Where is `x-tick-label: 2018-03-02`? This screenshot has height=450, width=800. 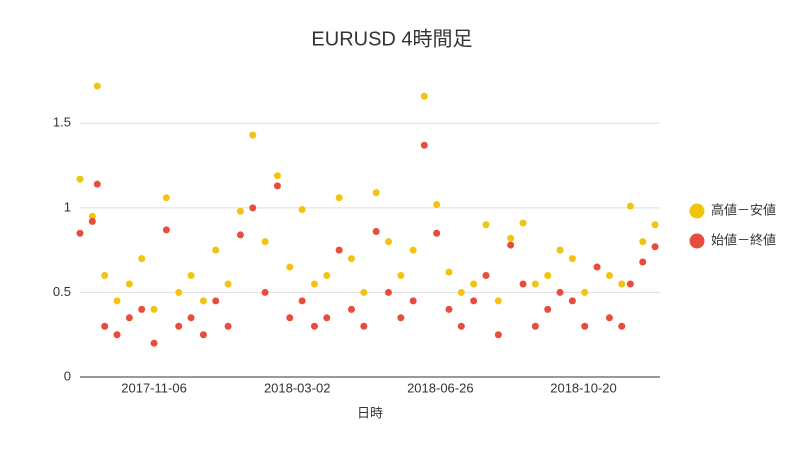 x-tick-label: 2018-03-02 is located at coordinates (297, 387).